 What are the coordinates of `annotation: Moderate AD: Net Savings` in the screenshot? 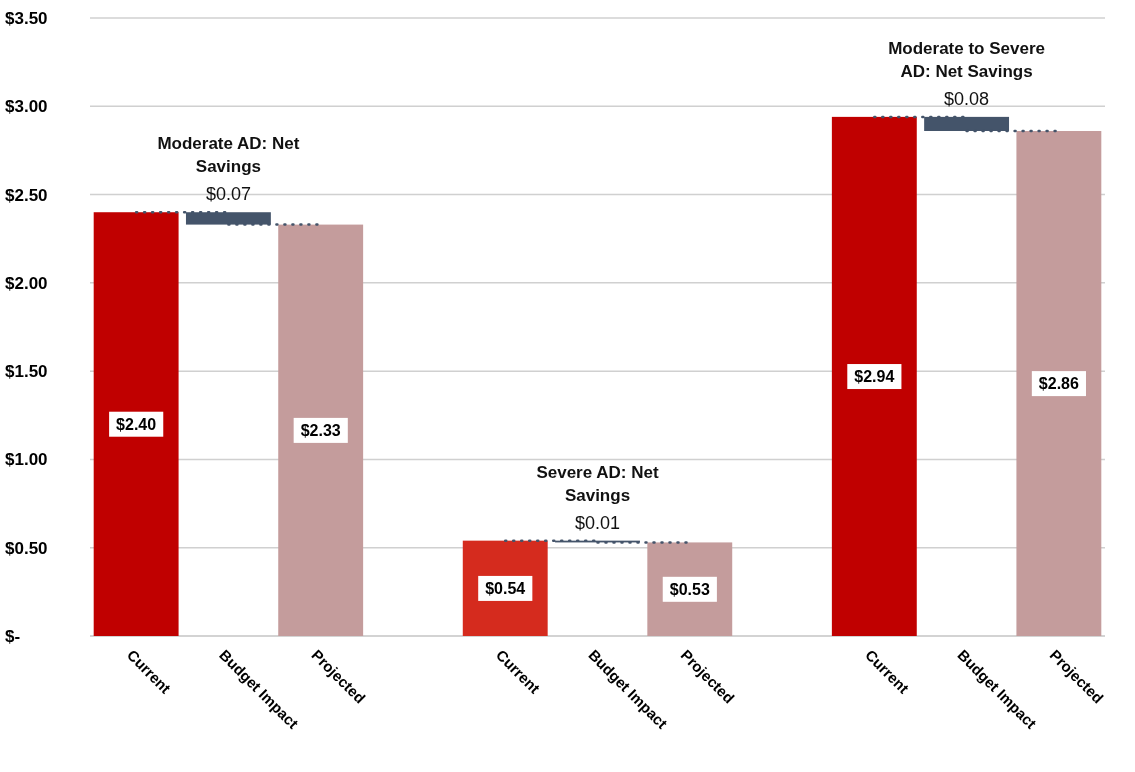 It's located at (228, 155).